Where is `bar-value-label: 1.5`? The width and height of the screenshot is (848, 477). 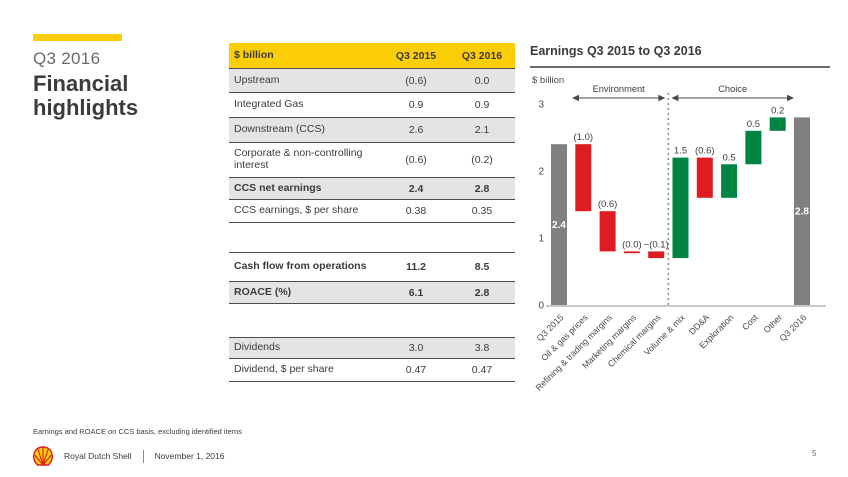 bar-value-label: 1.5 is located at coordinates (680, 151).